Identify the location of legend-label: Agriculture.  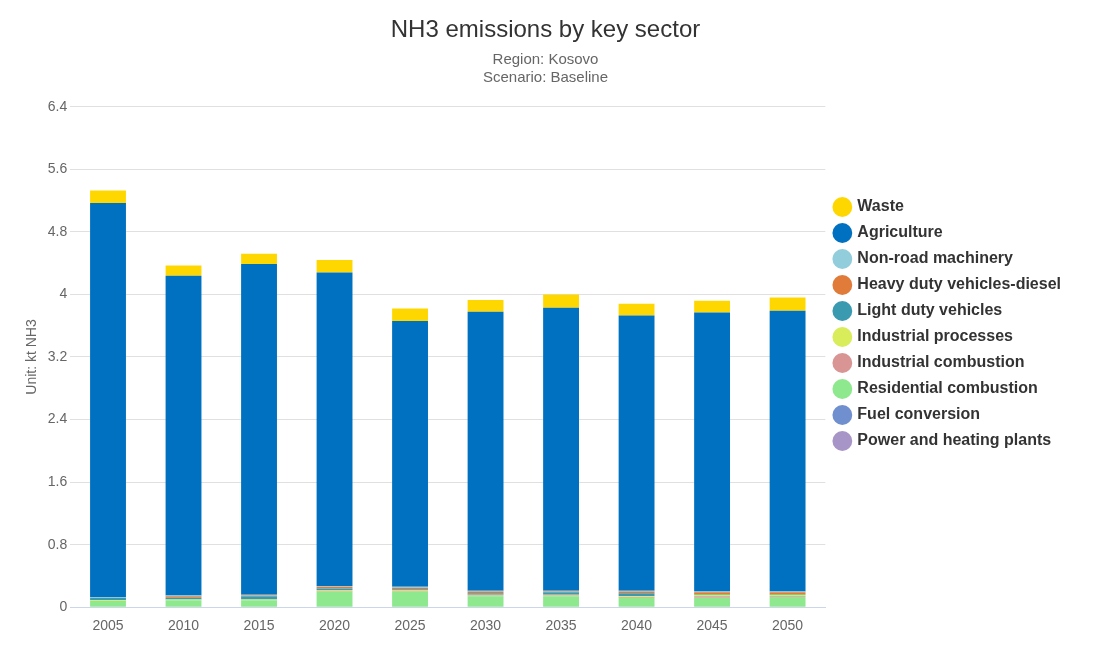
(900, 232).